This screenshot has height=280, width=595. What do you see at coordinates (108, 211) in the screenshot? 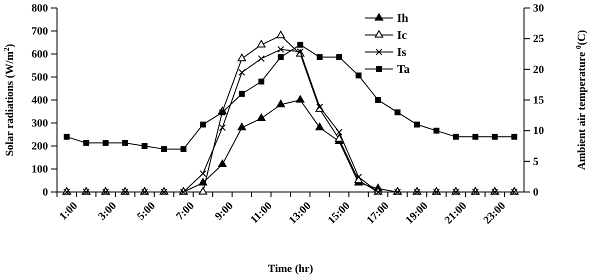
I see `x-tick-label: 3:00` at bounding box center [108, 211].